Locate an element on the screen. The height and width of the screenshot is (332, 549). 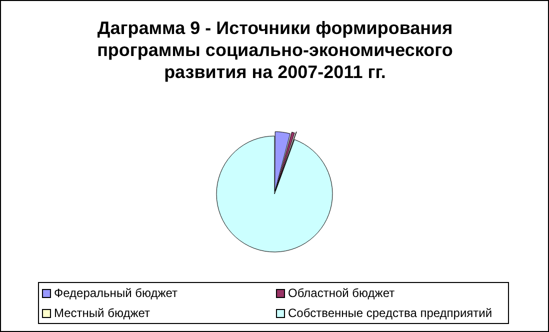
legend-label: Областной бюджет is located at coordinates (341, 293).